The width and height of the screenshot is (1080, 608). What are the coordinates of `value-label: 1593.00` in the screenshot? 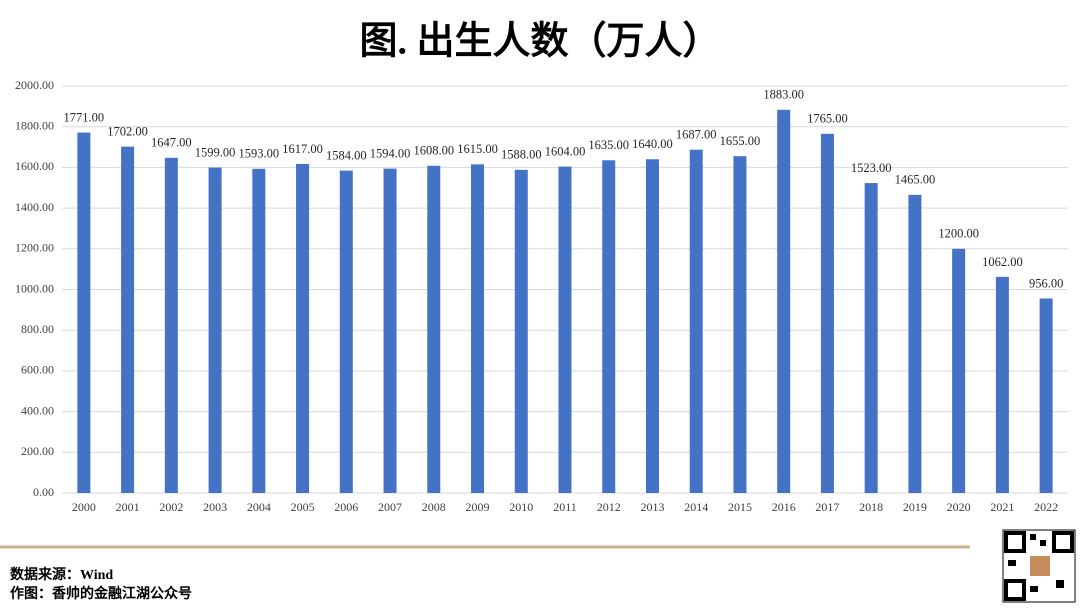 It's located at (259, 154).